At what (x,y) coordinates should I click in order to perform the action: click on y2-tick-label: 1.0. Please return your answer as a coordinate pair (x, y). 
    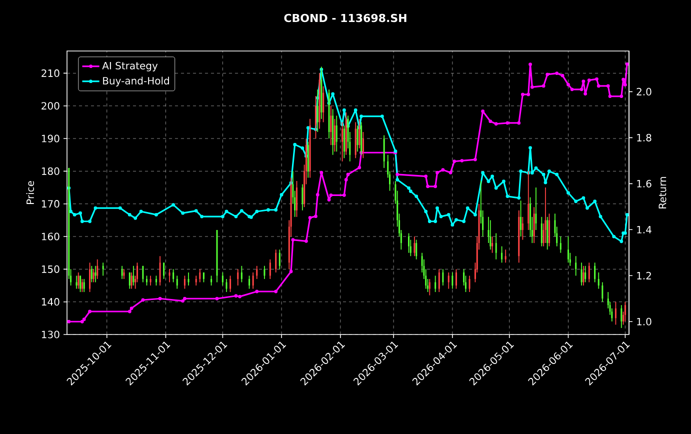
    Looking at the image, I should click on (644, 322).